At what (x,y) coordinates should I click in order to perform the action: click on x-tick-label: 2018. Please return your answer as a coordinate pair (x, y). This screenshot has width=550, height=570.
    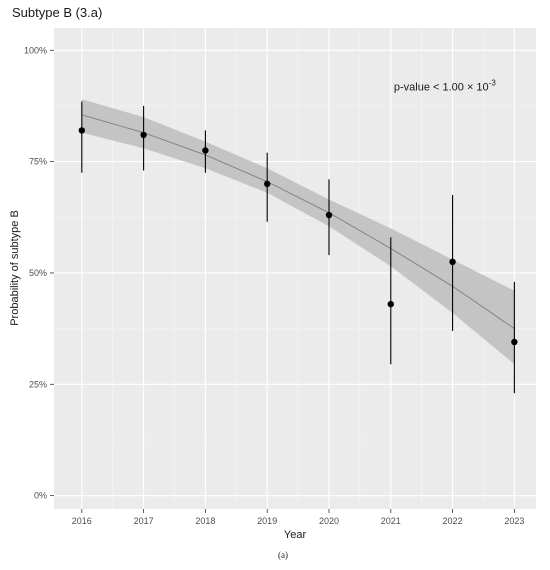
    Looking at the image, I should click on (205, 521).